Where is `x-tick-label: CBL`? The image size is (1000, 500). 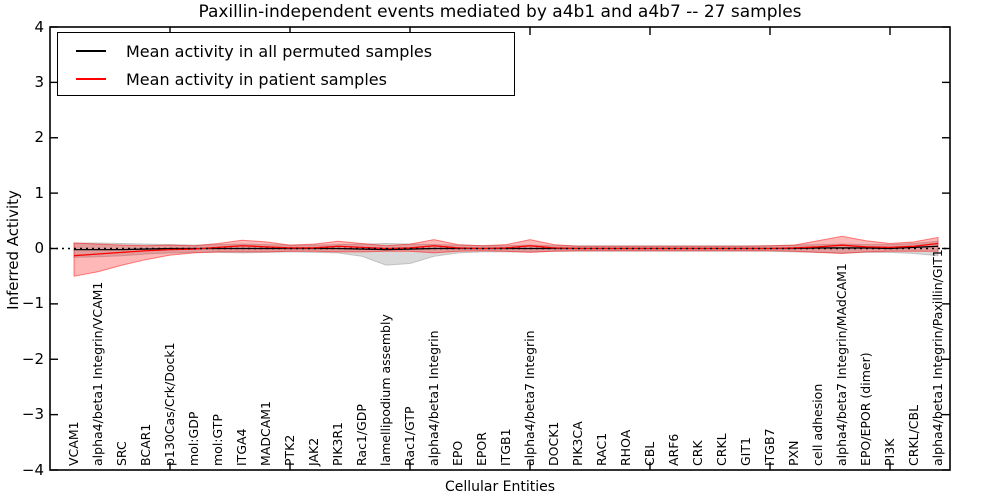 x-tick-label: CBL is located at coordinates (649, 453).